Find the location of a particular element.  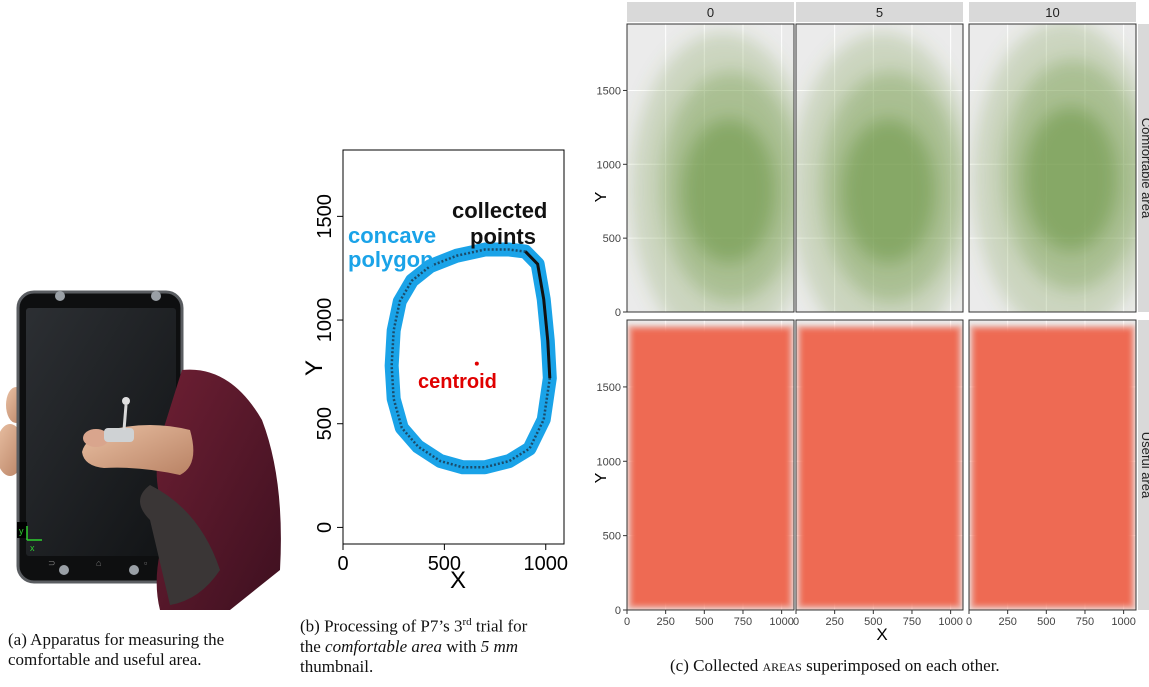

annot-polygon: polygon is located at coordinates (391, 259).